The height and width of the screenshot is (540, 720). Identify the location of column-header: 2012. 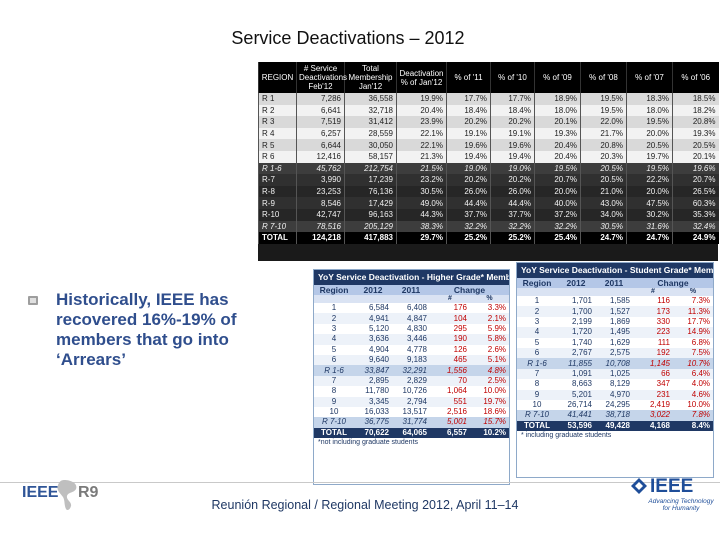
(373, 290).